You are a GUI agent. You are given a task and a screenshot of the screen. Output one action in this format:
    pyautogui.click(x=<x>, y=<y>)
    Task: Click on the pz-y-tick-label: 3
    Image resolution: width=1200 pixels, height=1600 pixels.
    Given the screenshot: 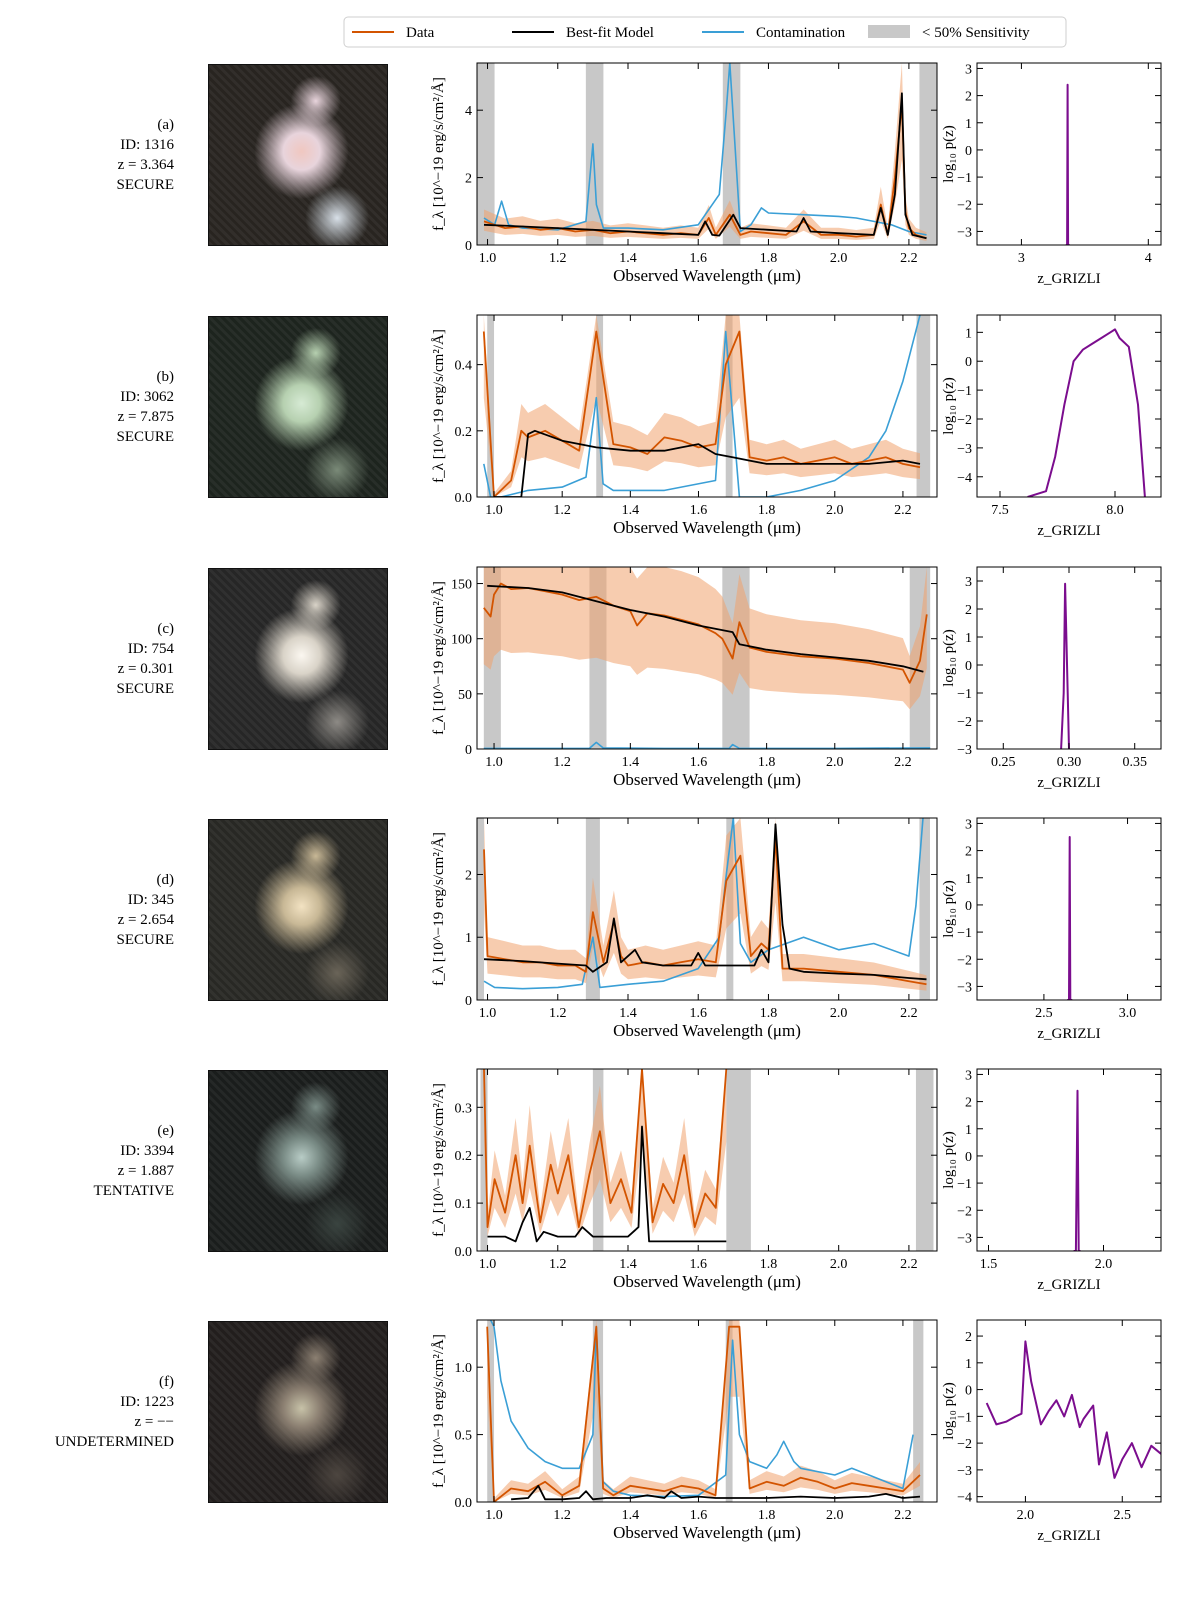 What is the action you would take?
    pyautogui.click(x=968, y=69)
    